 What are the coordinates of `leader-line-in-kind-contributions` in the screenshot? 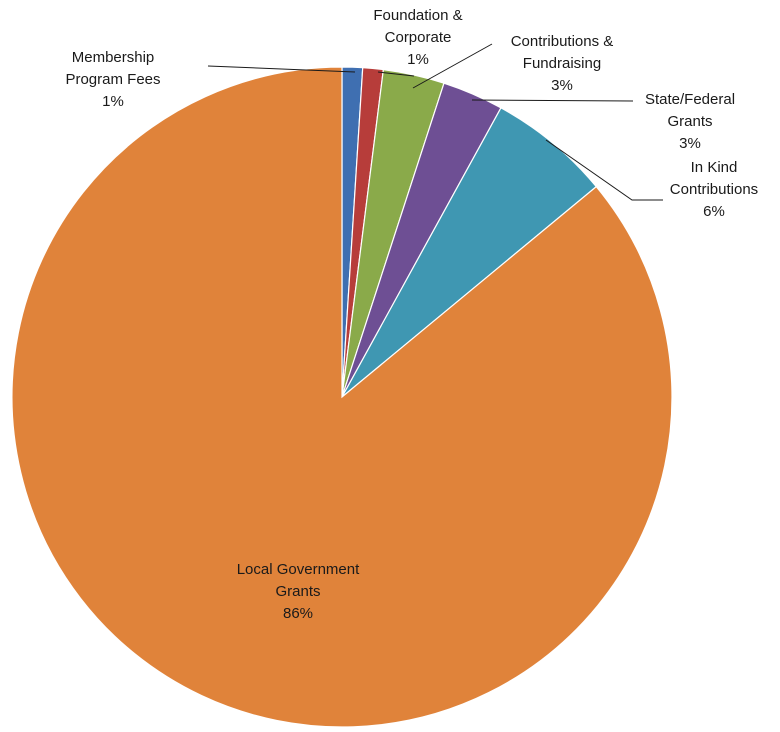 It's located at (604, 170).